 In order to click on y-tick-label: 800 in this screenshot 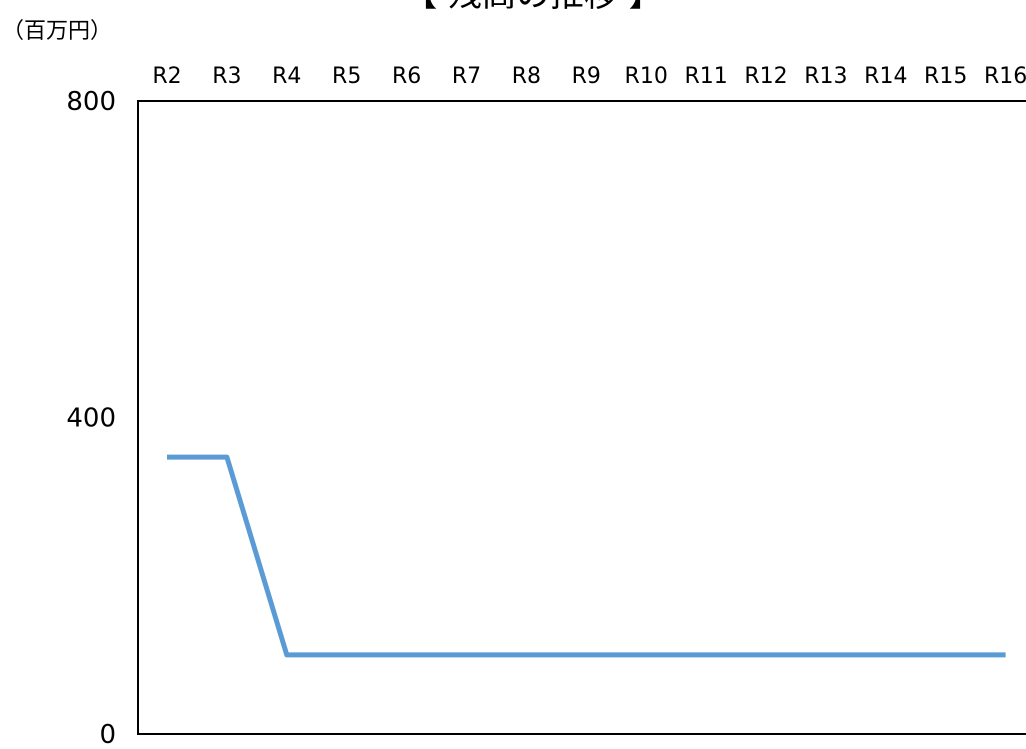, I will do `click(91, 102)`.